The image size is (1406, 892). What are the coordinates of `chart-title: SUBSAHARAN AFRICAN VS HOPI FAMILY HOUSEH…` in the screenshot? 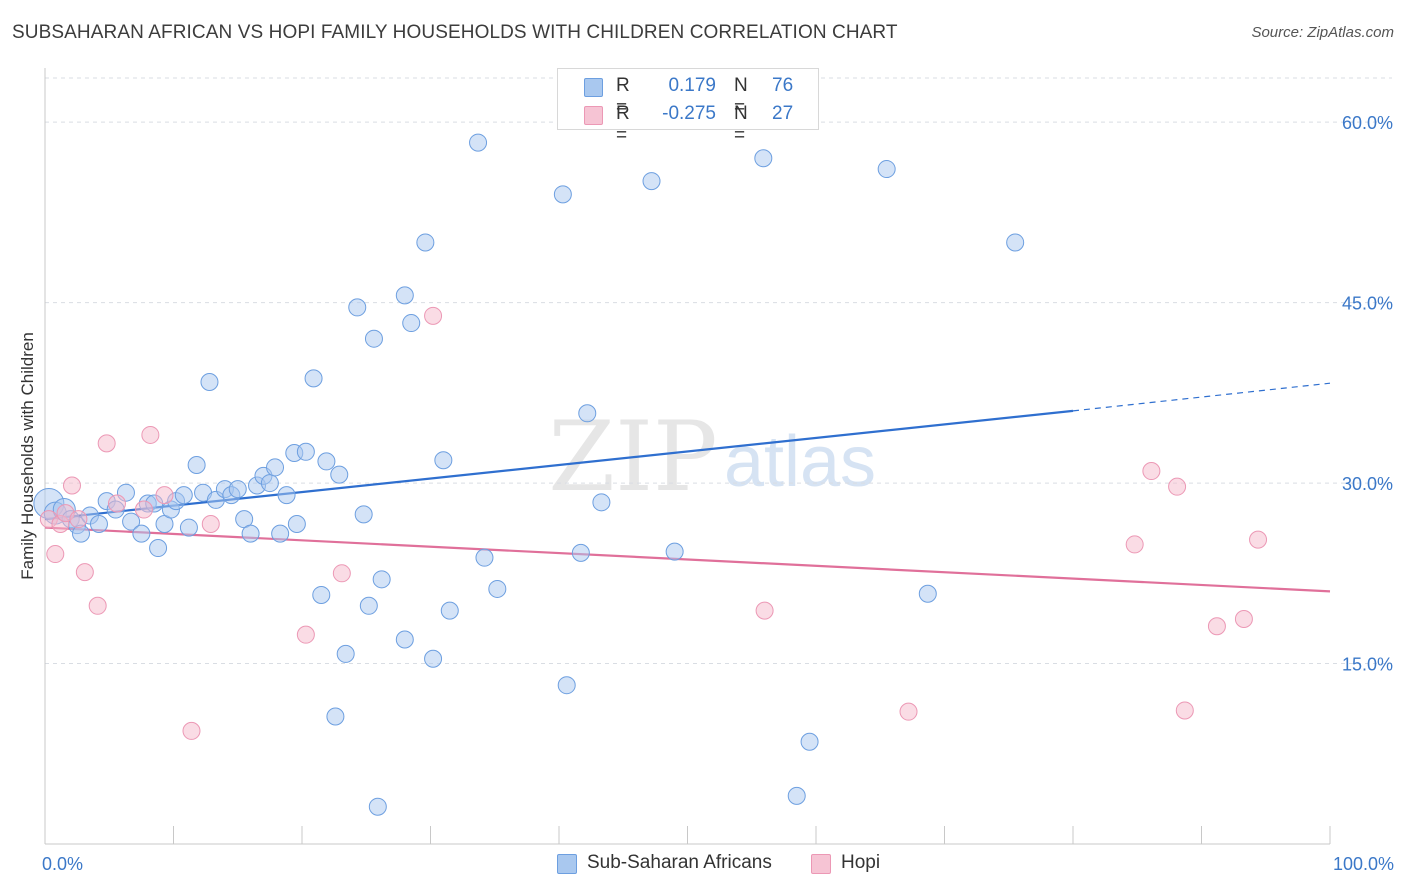 It's located at (455, 32).